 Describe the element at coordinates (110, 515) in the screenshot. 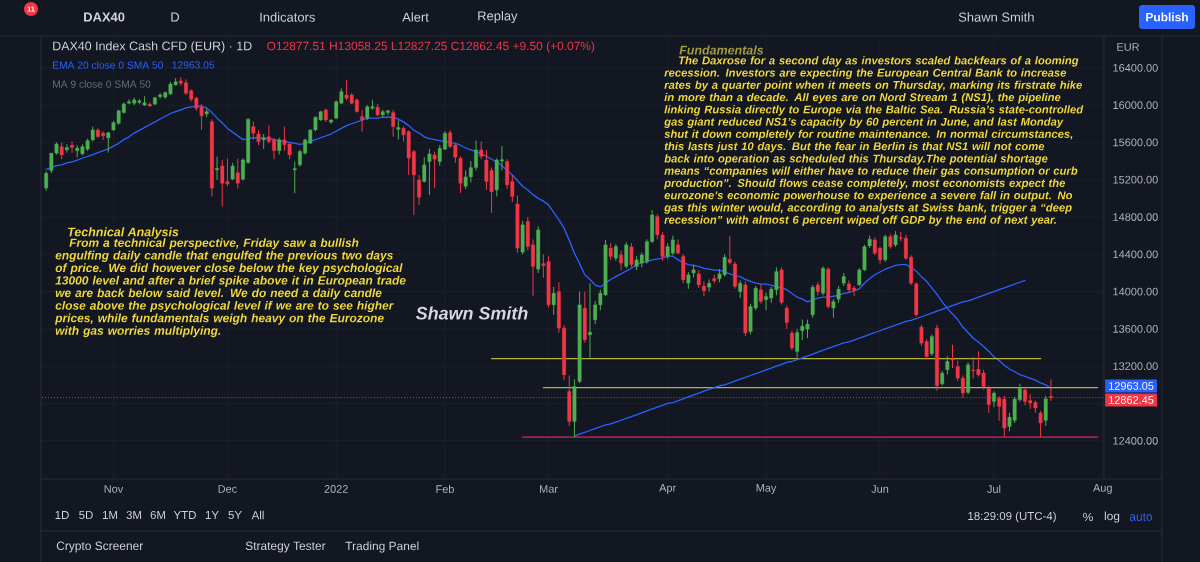

I see `text: 1M` at that location.